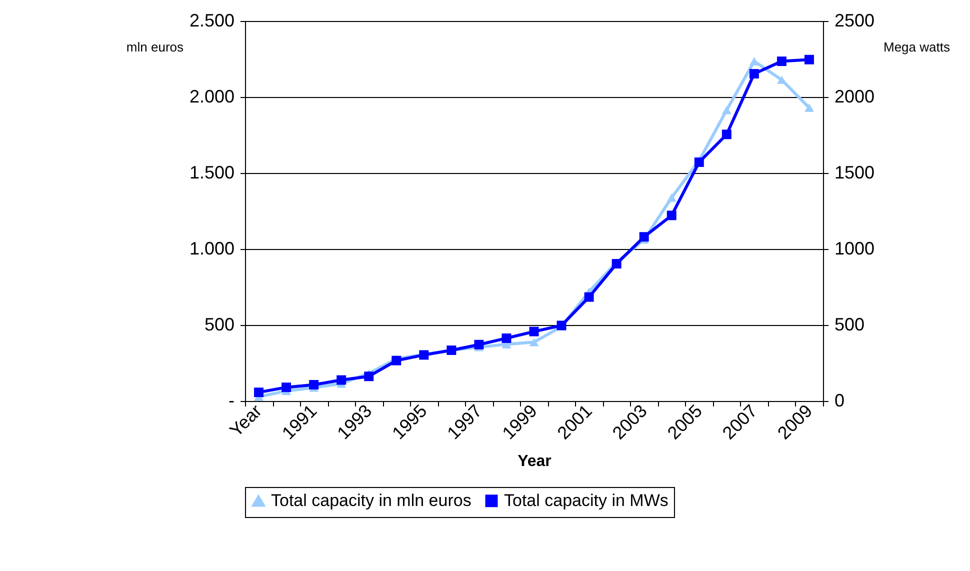 The width and height of the screenshot is (970, 571). I want to click on y-tick-label: 2.500, so click(211, 20).